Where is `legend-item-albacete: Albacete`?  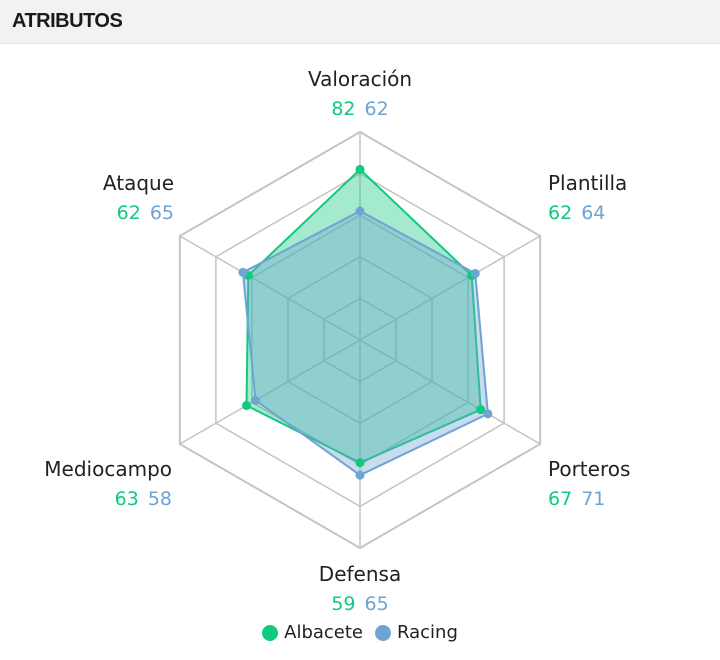
legend-item-albacete: Albacete is located at coordinates (312, 632).